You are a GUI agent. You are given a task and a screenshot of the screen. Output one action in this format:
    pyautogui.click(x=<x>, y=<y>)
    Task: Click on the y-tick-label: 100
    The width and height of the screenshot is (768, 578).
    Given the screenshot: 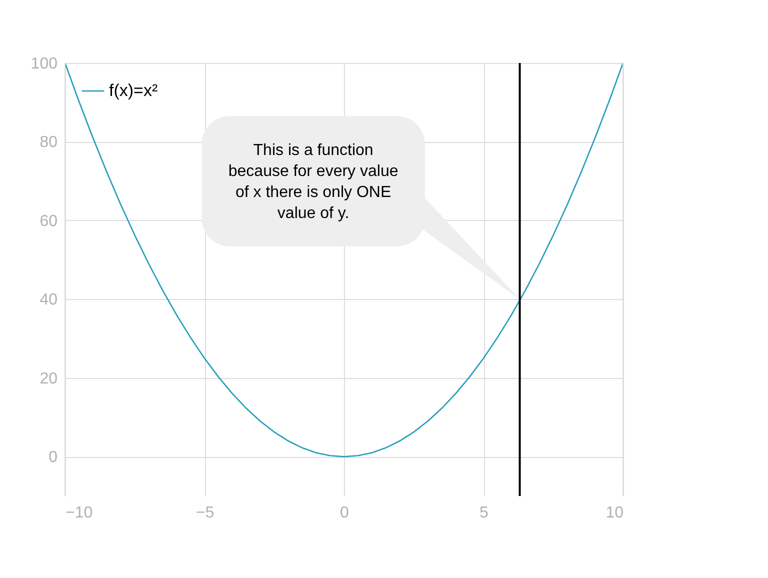 What is the action you would take?
    pyautogui.click(x=44, y=64)
    